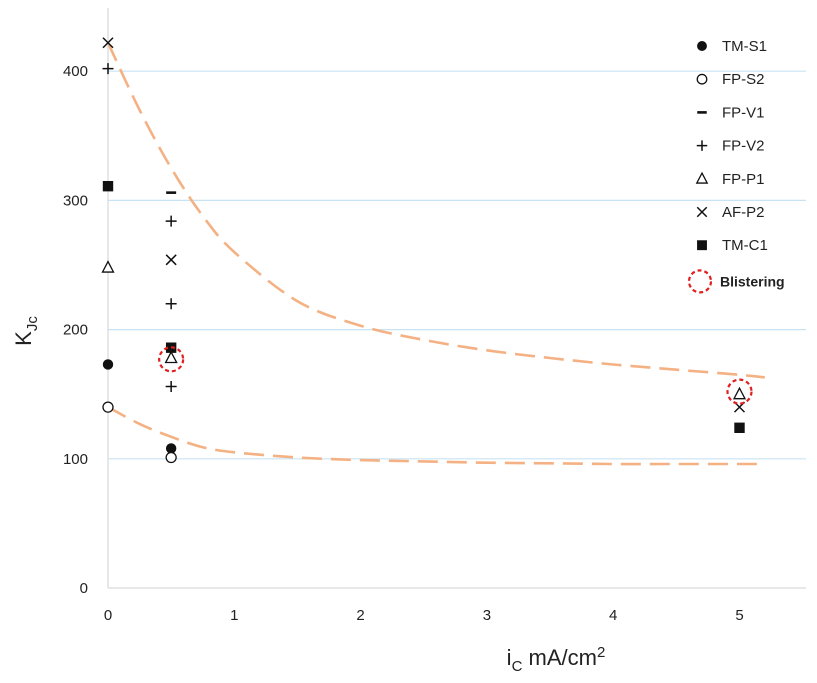 This screenshot has width=817, height=683. Describe the element at coordinates (84, 588) in the screenshot. I see `y-tick-label-0: 0` at that location.